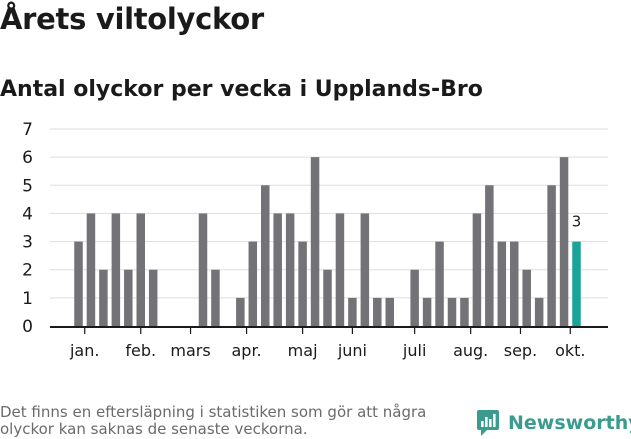 The height and width of the screenshot is (439, 631). What do you see at coordinates (27, 214) in the screenshot?
I see `y-tick-label: 4` at bounding box center [27, 214].